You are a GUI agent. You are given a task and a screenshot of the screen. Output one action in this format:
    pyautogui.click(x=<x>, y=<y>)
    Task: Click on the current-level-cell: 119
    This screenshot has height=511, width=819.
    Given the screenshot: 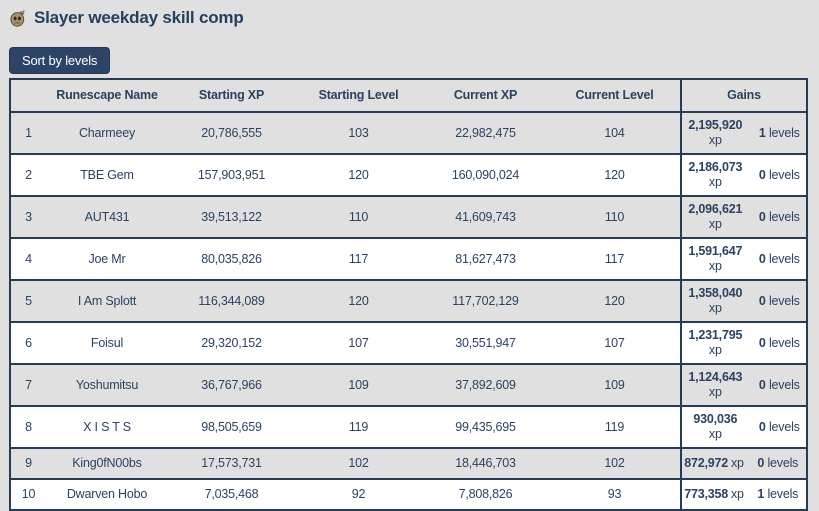 What is the action you would take?
    pyautogui.click(x=615, y=427)
    